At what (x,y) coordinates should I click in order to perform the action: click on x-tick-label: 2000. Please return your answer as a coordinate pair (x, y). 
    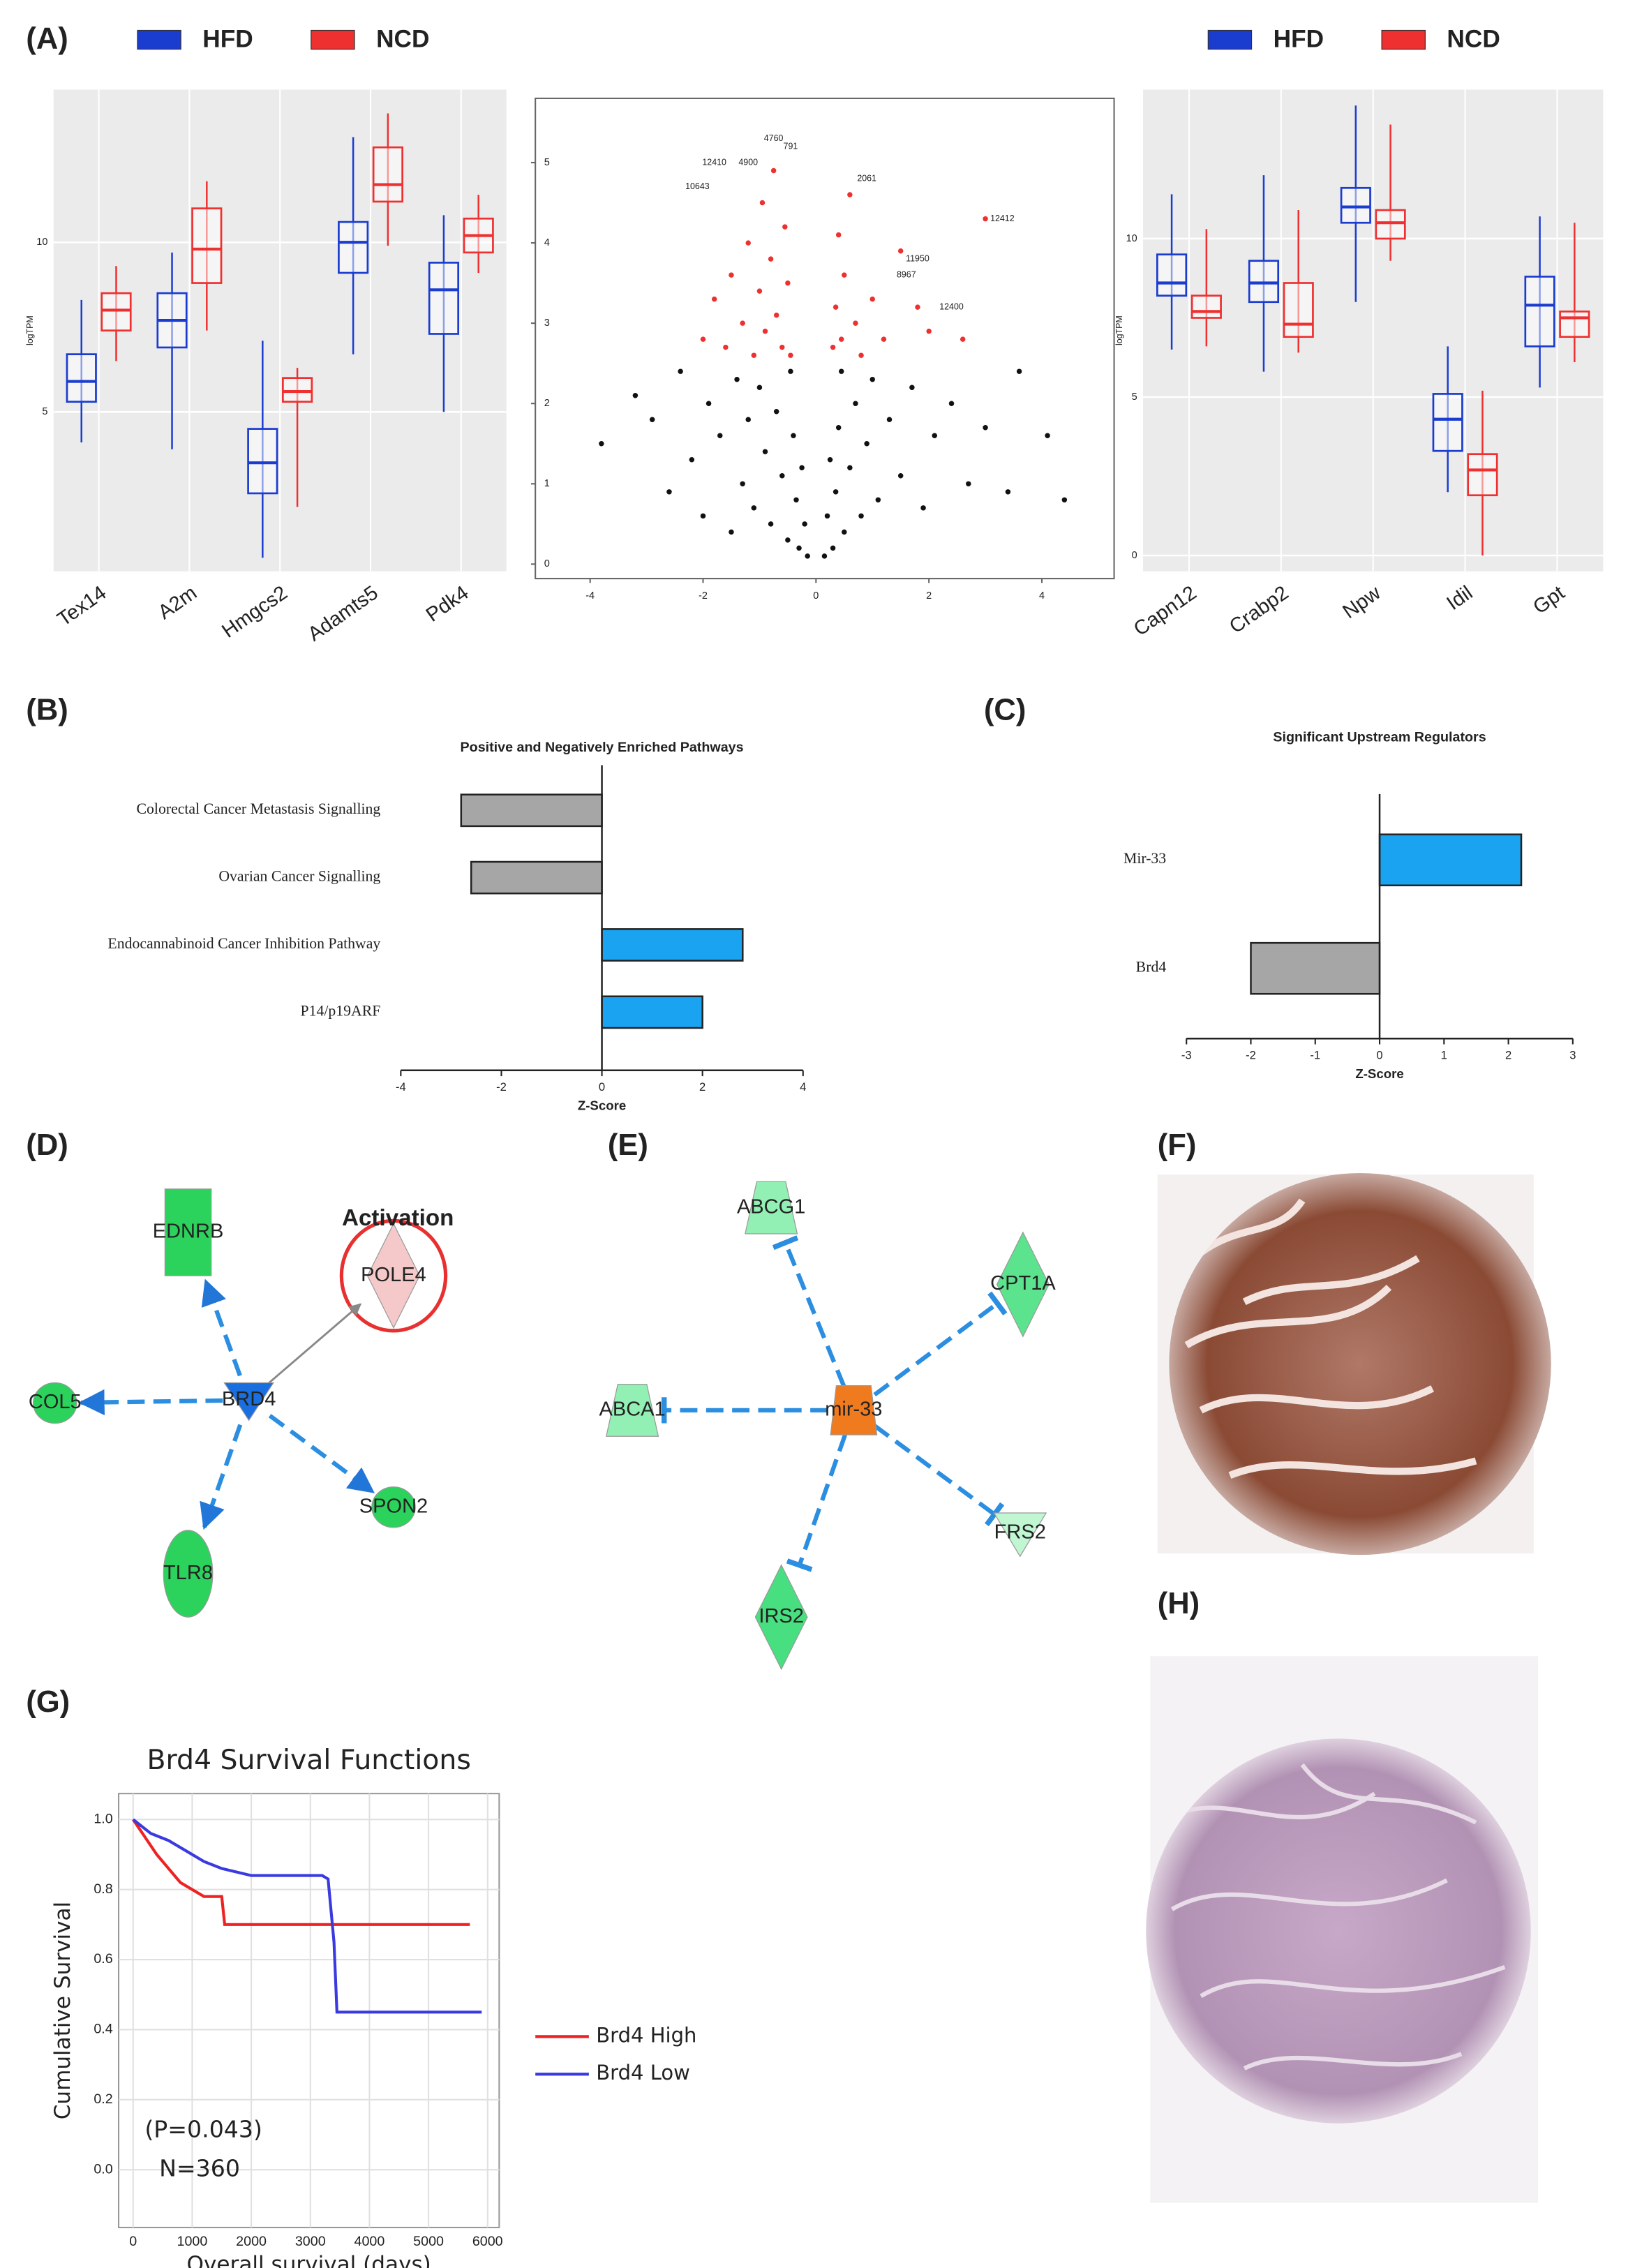
    Looking at the image, I should click on (251, 2241).